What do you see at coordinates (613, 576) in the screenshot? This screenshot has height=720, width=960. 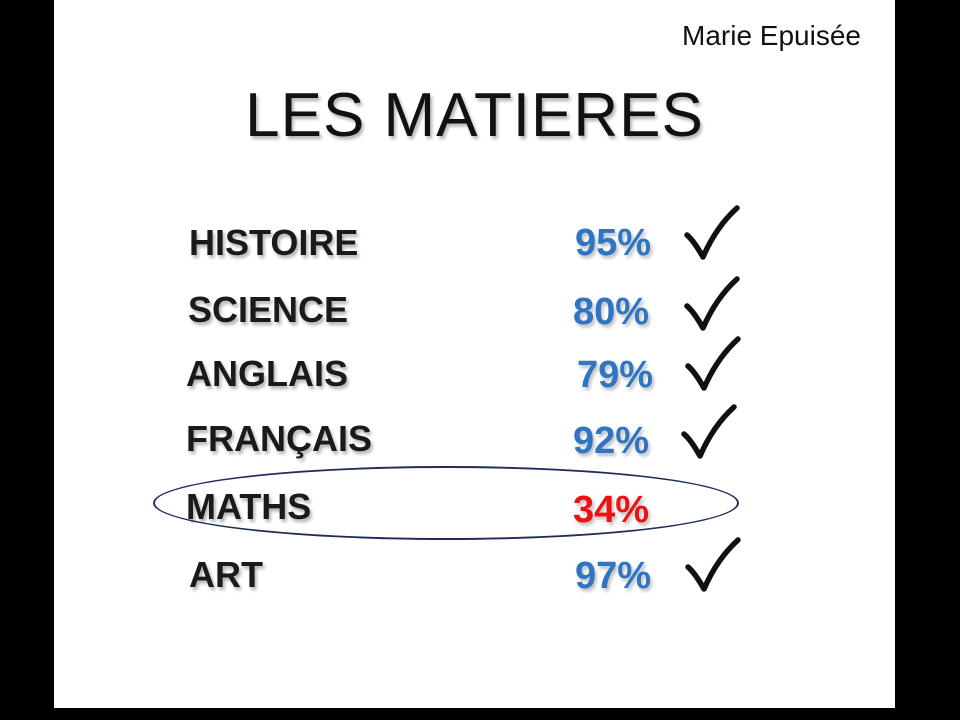 I see `score-art: 97%` at bounding box center [613, 576].